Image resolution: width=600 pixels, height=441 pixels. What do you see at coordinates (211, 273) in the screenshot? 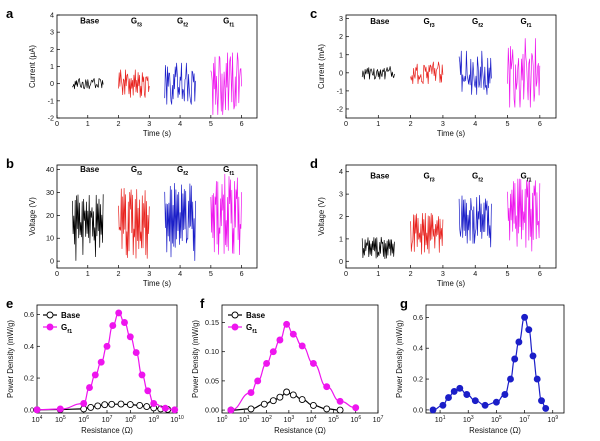
I see `x-tick-label: 5` at bounding box center [211, 273].